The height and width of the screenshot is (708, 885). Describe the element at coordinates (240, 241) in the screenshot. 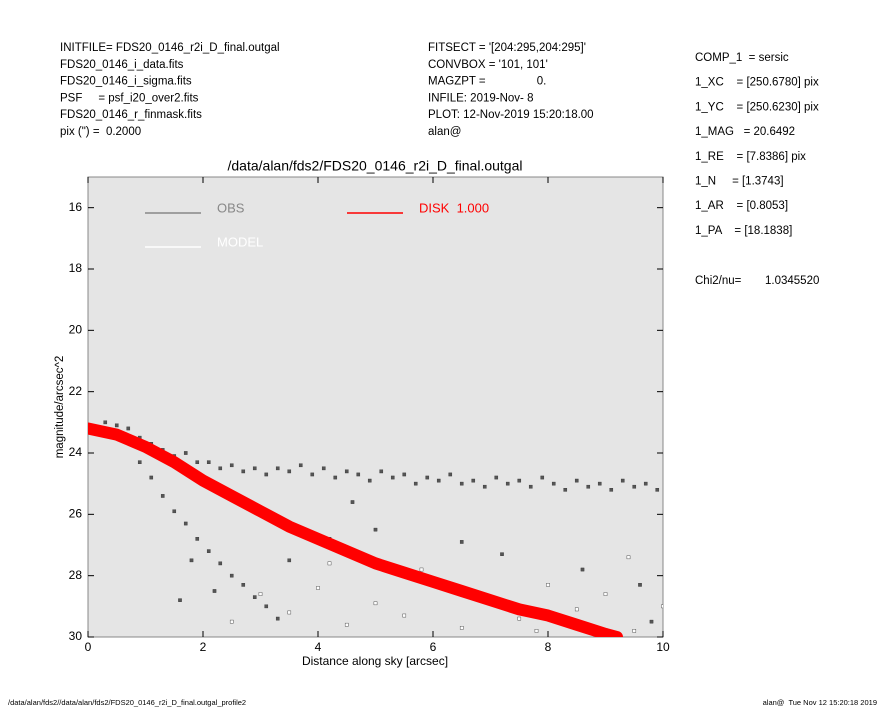

I see `legend-label: MODEL` at that location.